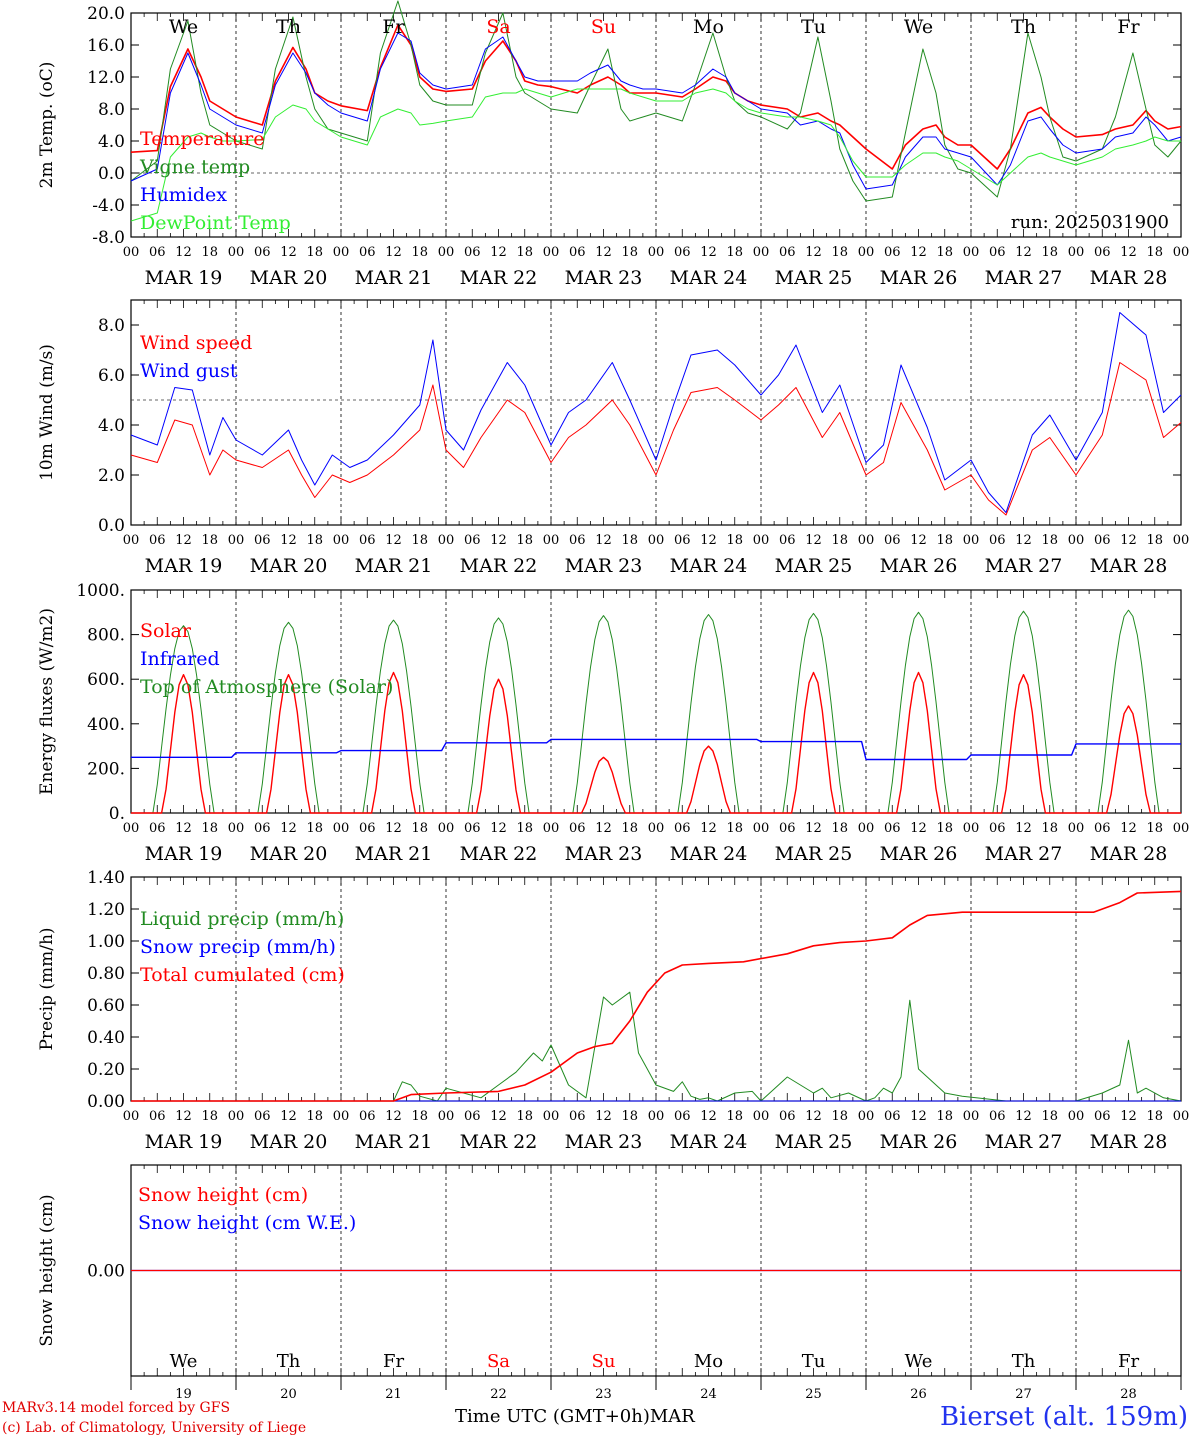  I want to click on day-name-label: We, so click(184, 1361).